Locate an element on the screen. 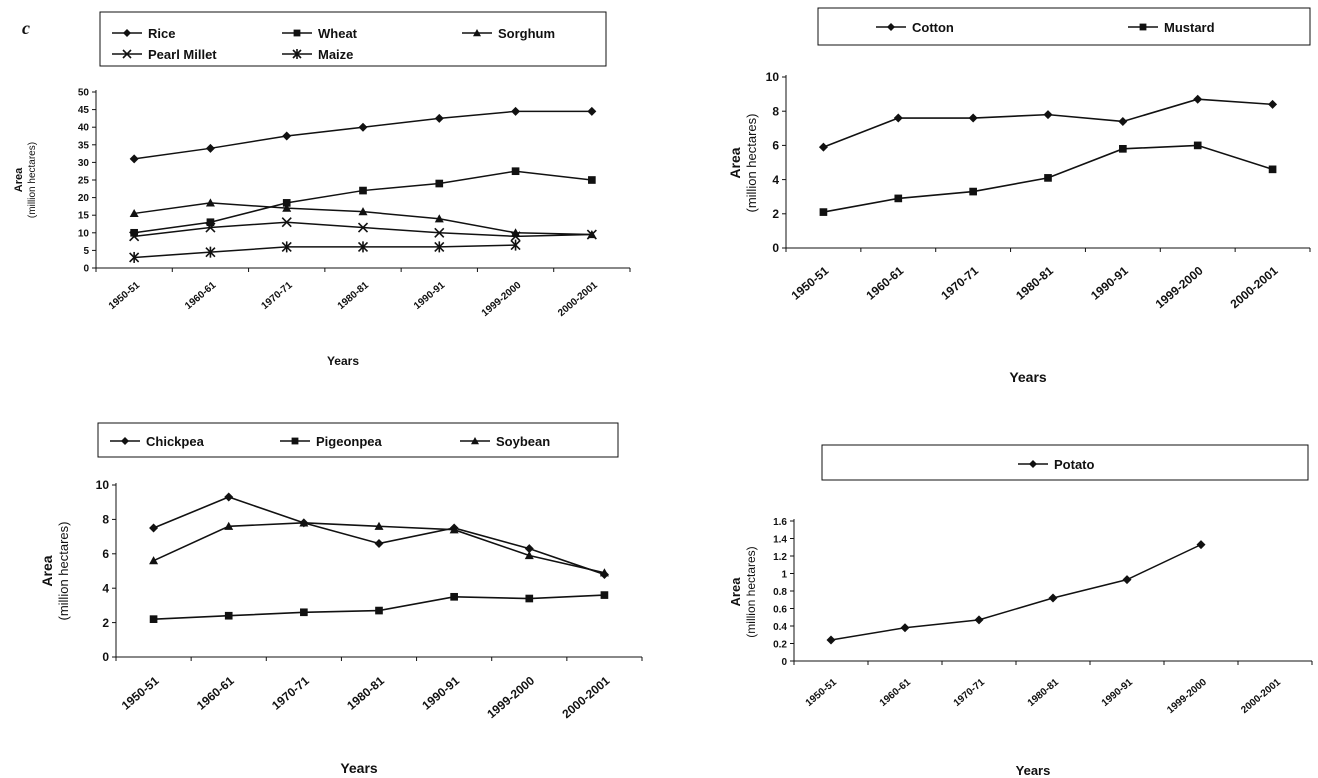  x-axis-title: Years is located at coordinates (1028, 377).